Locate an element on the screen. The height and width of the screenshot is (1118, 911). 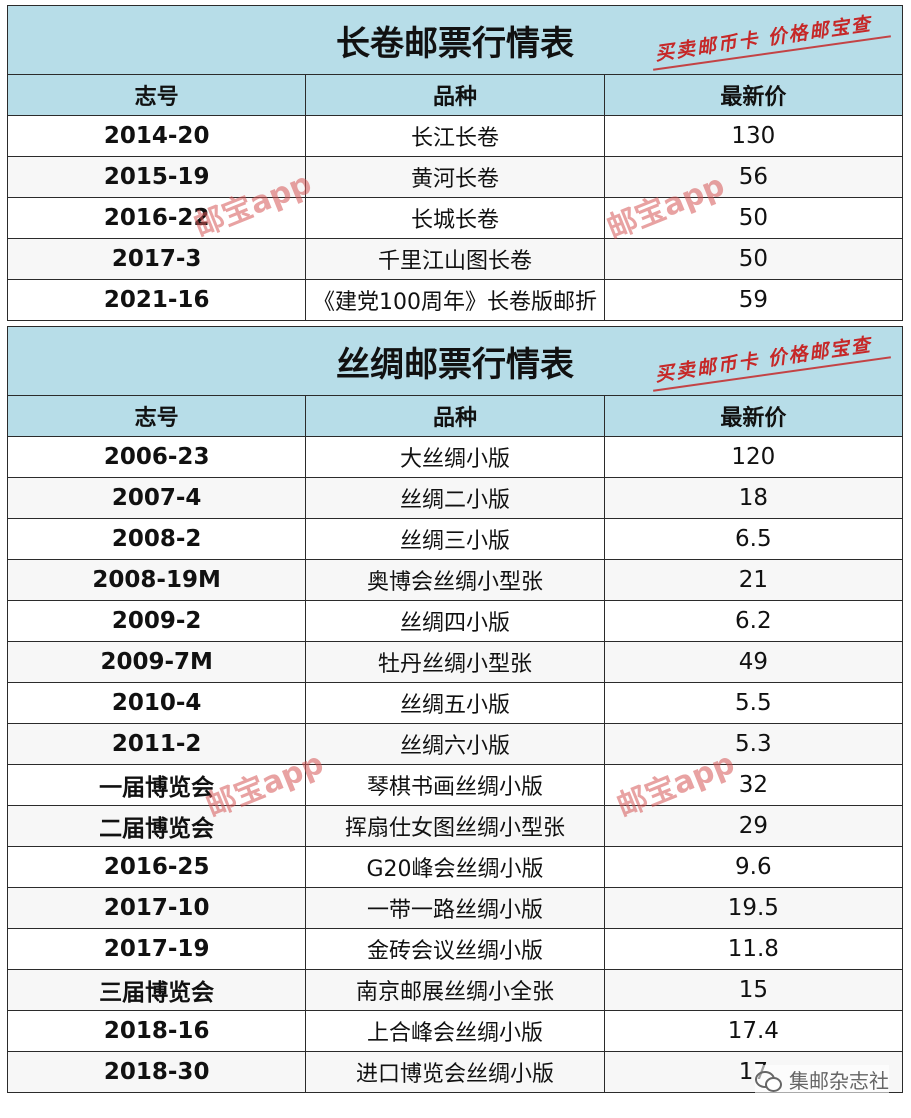
cell-variety: 南京邮展丝绸小全张 is located at coordinates (455, 990).